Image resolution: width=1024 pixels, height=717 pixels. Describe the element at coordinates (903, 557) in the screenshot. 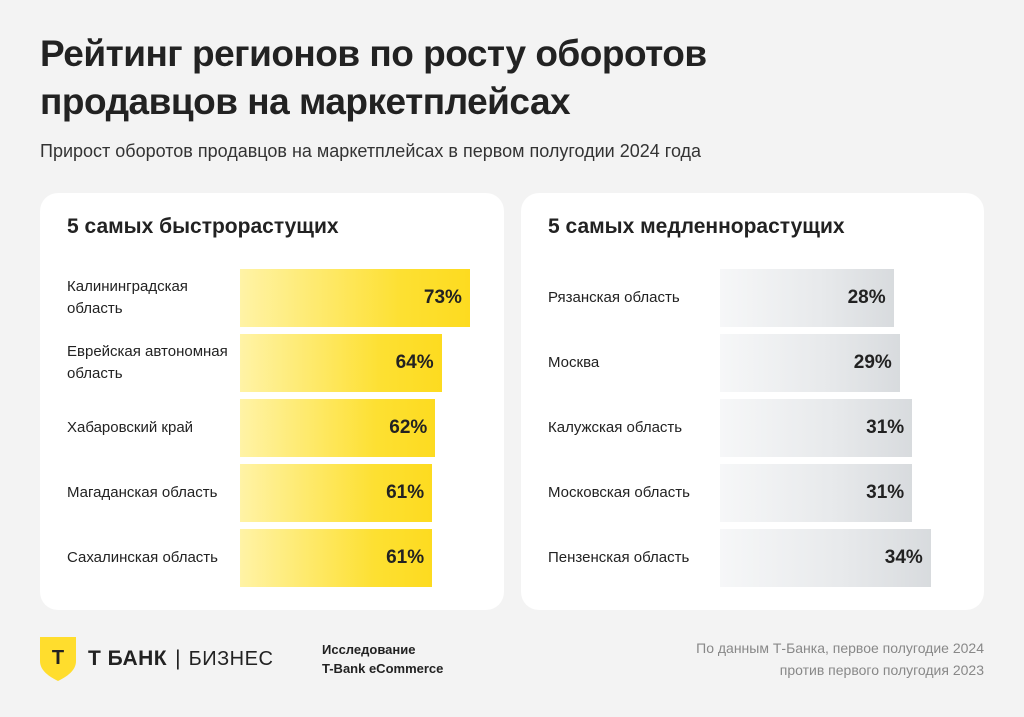

I see `bar-value-label: 34%` at that location.